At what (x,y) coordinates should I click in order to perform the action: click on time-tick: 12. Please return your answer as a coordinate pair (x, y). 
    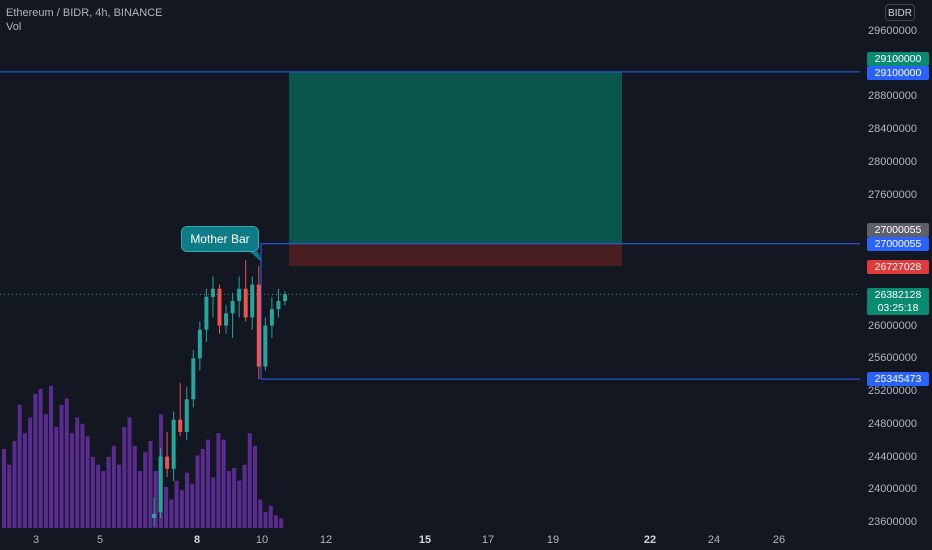
    Looking at the image, I should click on (326, 540).